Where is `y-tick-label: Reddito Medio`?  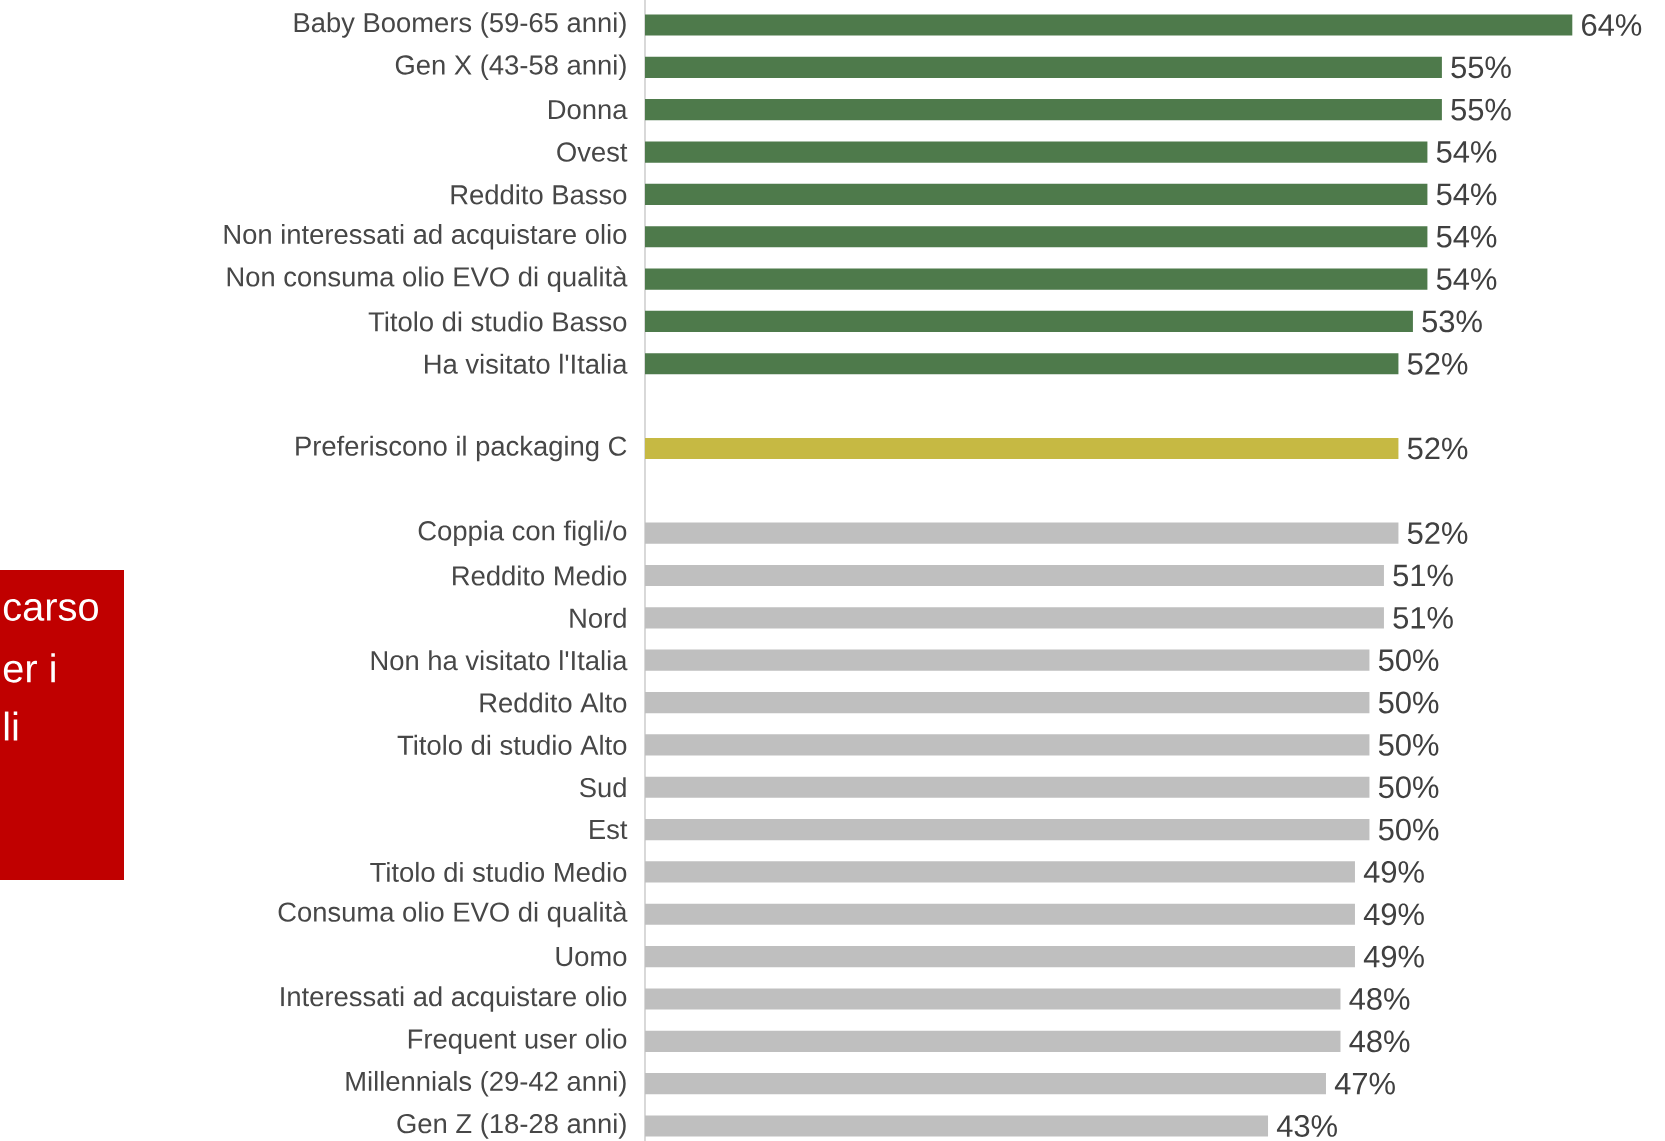 y-tick-label: Reddito Medio is located at coordinates (540, 575).